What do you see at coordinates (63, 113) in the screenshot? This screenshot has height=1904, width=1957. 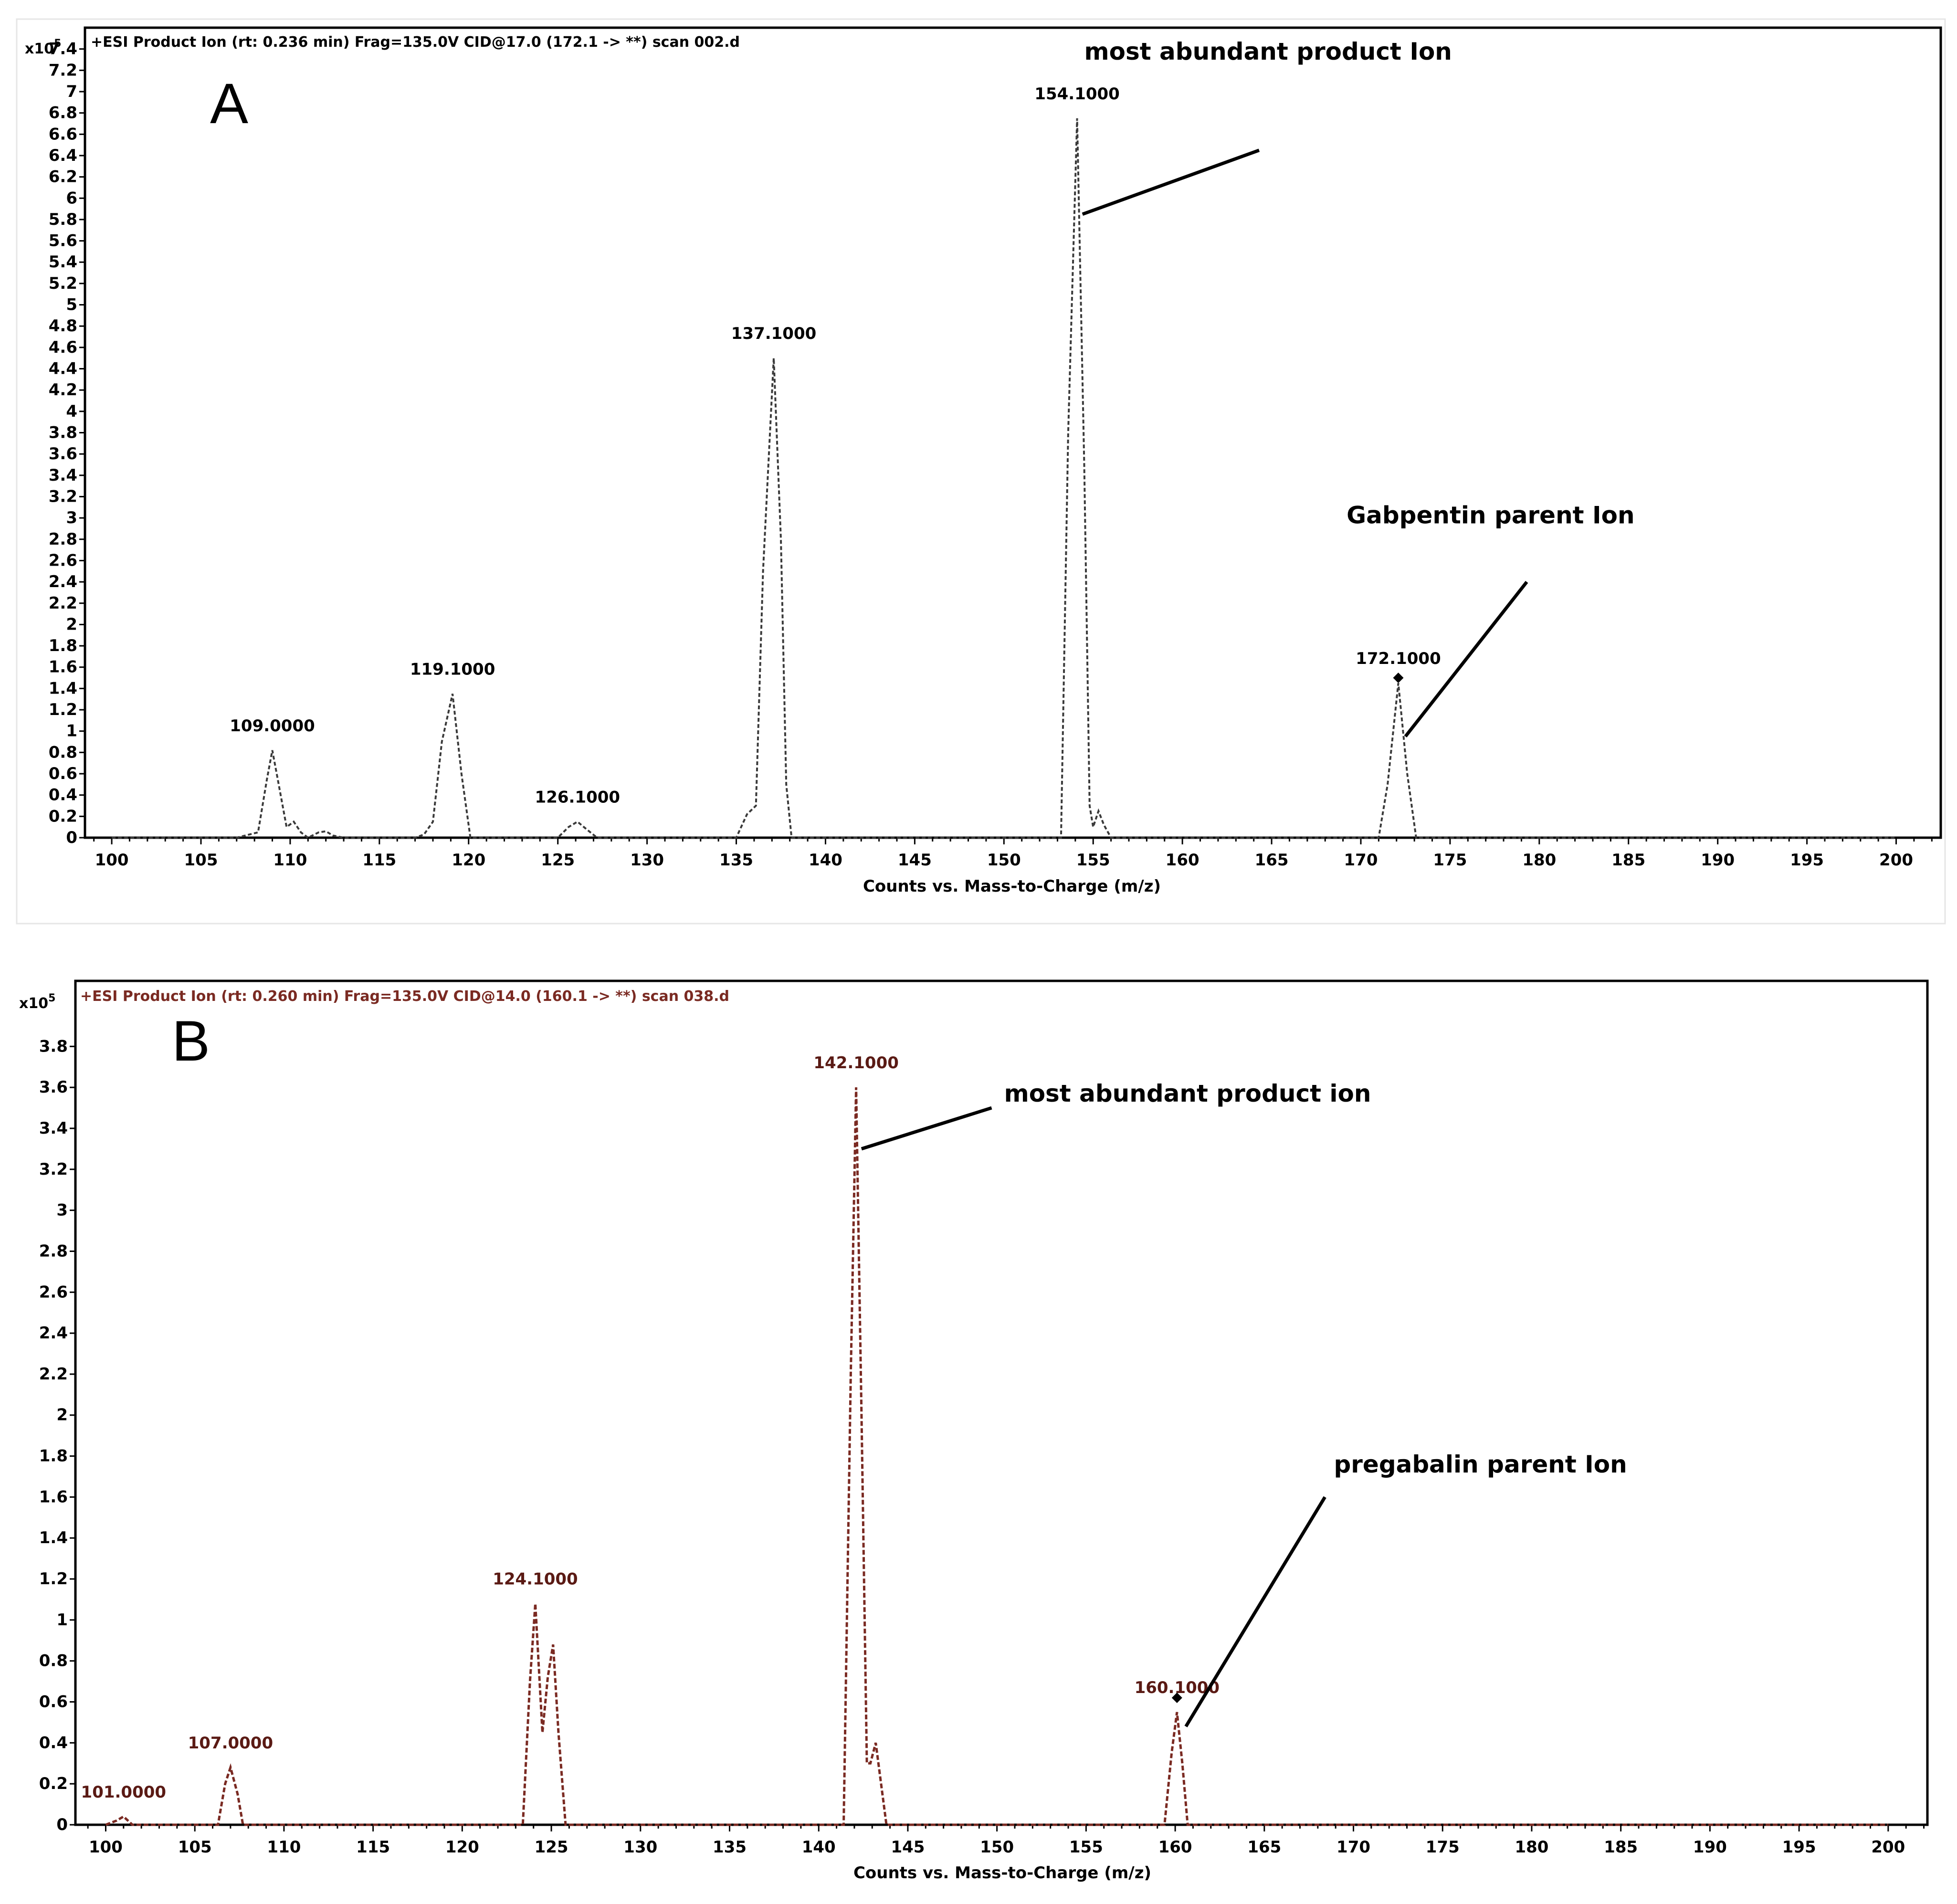 I see `y-tick-label: 6.8` at bounding box center [63, 113].